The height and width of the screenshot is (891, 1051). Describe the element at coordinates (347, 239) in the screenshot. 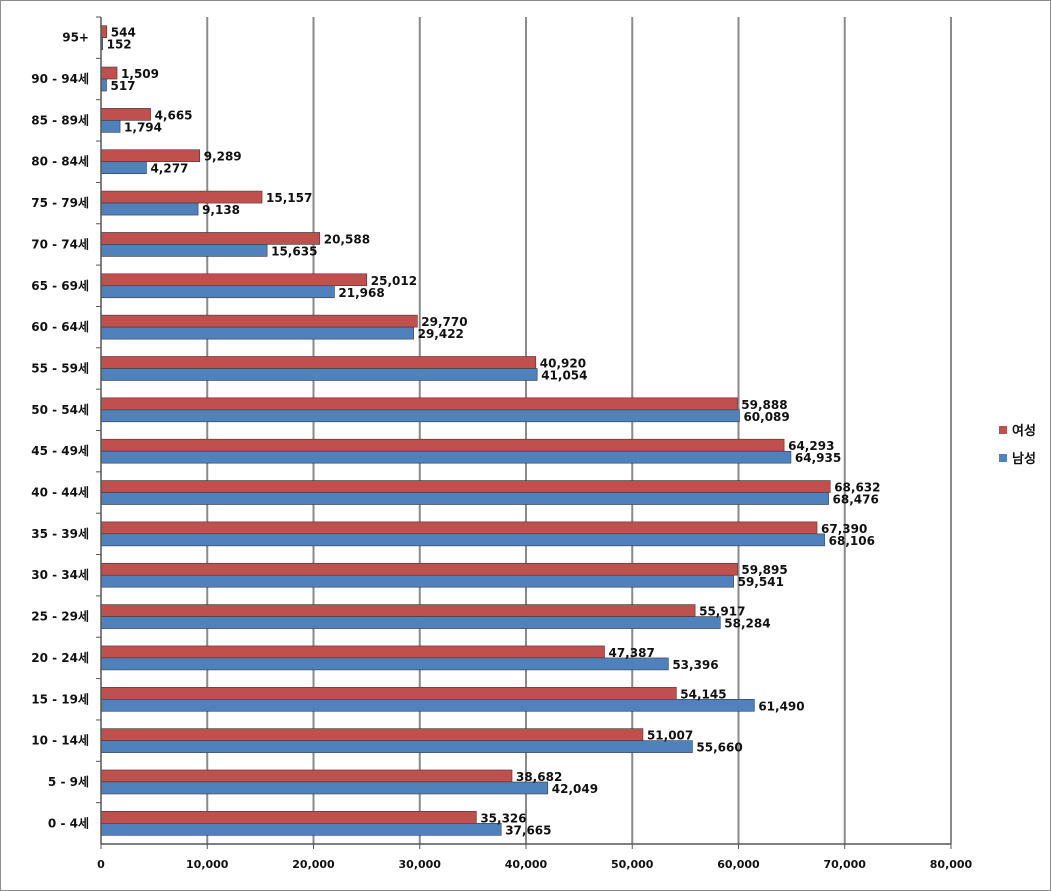

I see `data-label-female: 20,588` at that location.